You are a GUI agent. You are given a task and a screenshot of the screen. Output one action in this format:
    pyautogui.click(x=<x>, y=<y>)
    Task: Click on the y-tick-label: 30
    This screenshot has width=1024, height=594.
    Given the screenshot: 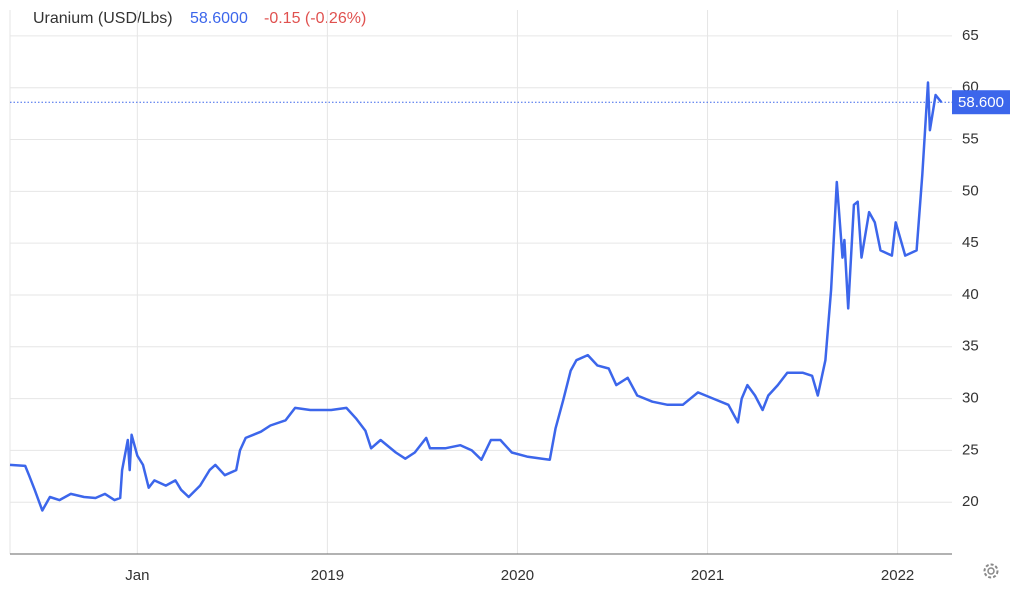 What is the action you would take?
    pyautogui.click(x=970, y=398)
    